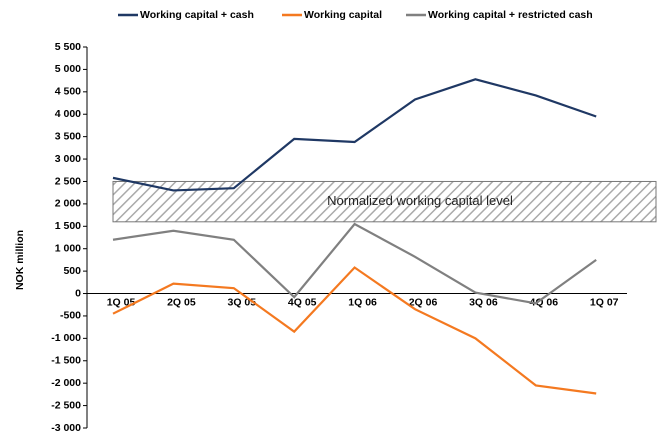 The width and height of the screenshot is (657, 436). I want to click on series-line, so click(354, 263).